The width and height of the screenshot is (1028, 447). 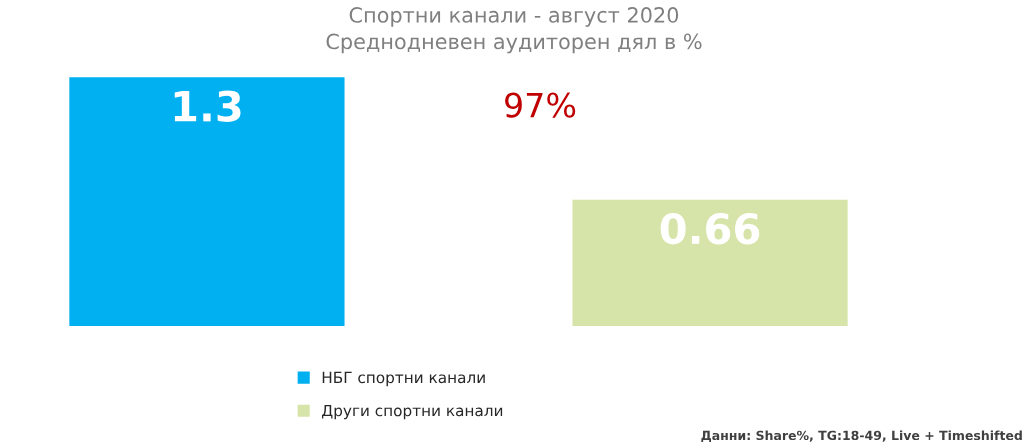 What do you see at coordinates (207, 106) in the screenshot?
I see `data-label: 1.3` at bounding box center [207, 106].